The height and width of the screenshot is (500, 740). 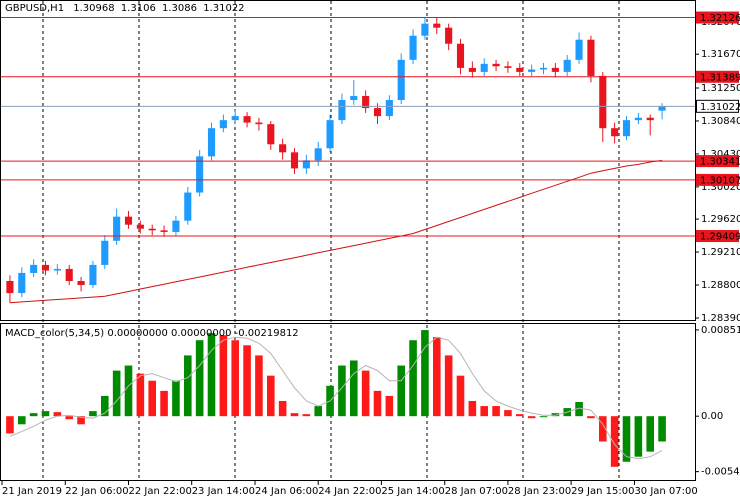 I want to click on y-tick-label: 1.29210, so click(x=720, y=252).